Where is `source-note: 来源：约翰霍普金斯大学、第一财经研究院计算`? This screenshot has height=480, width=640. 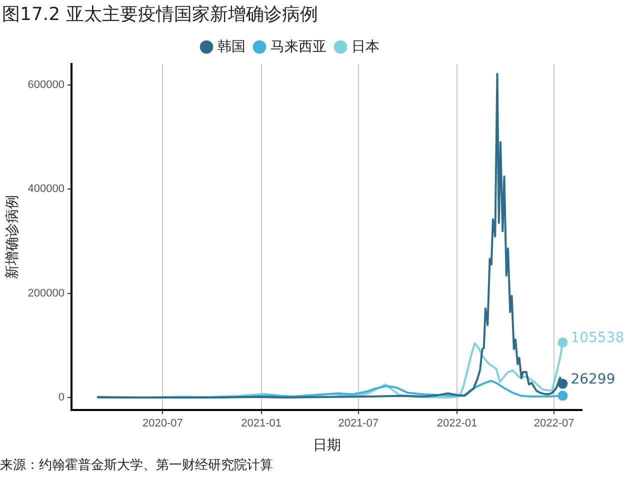
source-note: 来源：约翰霍普金斯大学、第一财经研究院计算 is located at coordinates (136, 465).